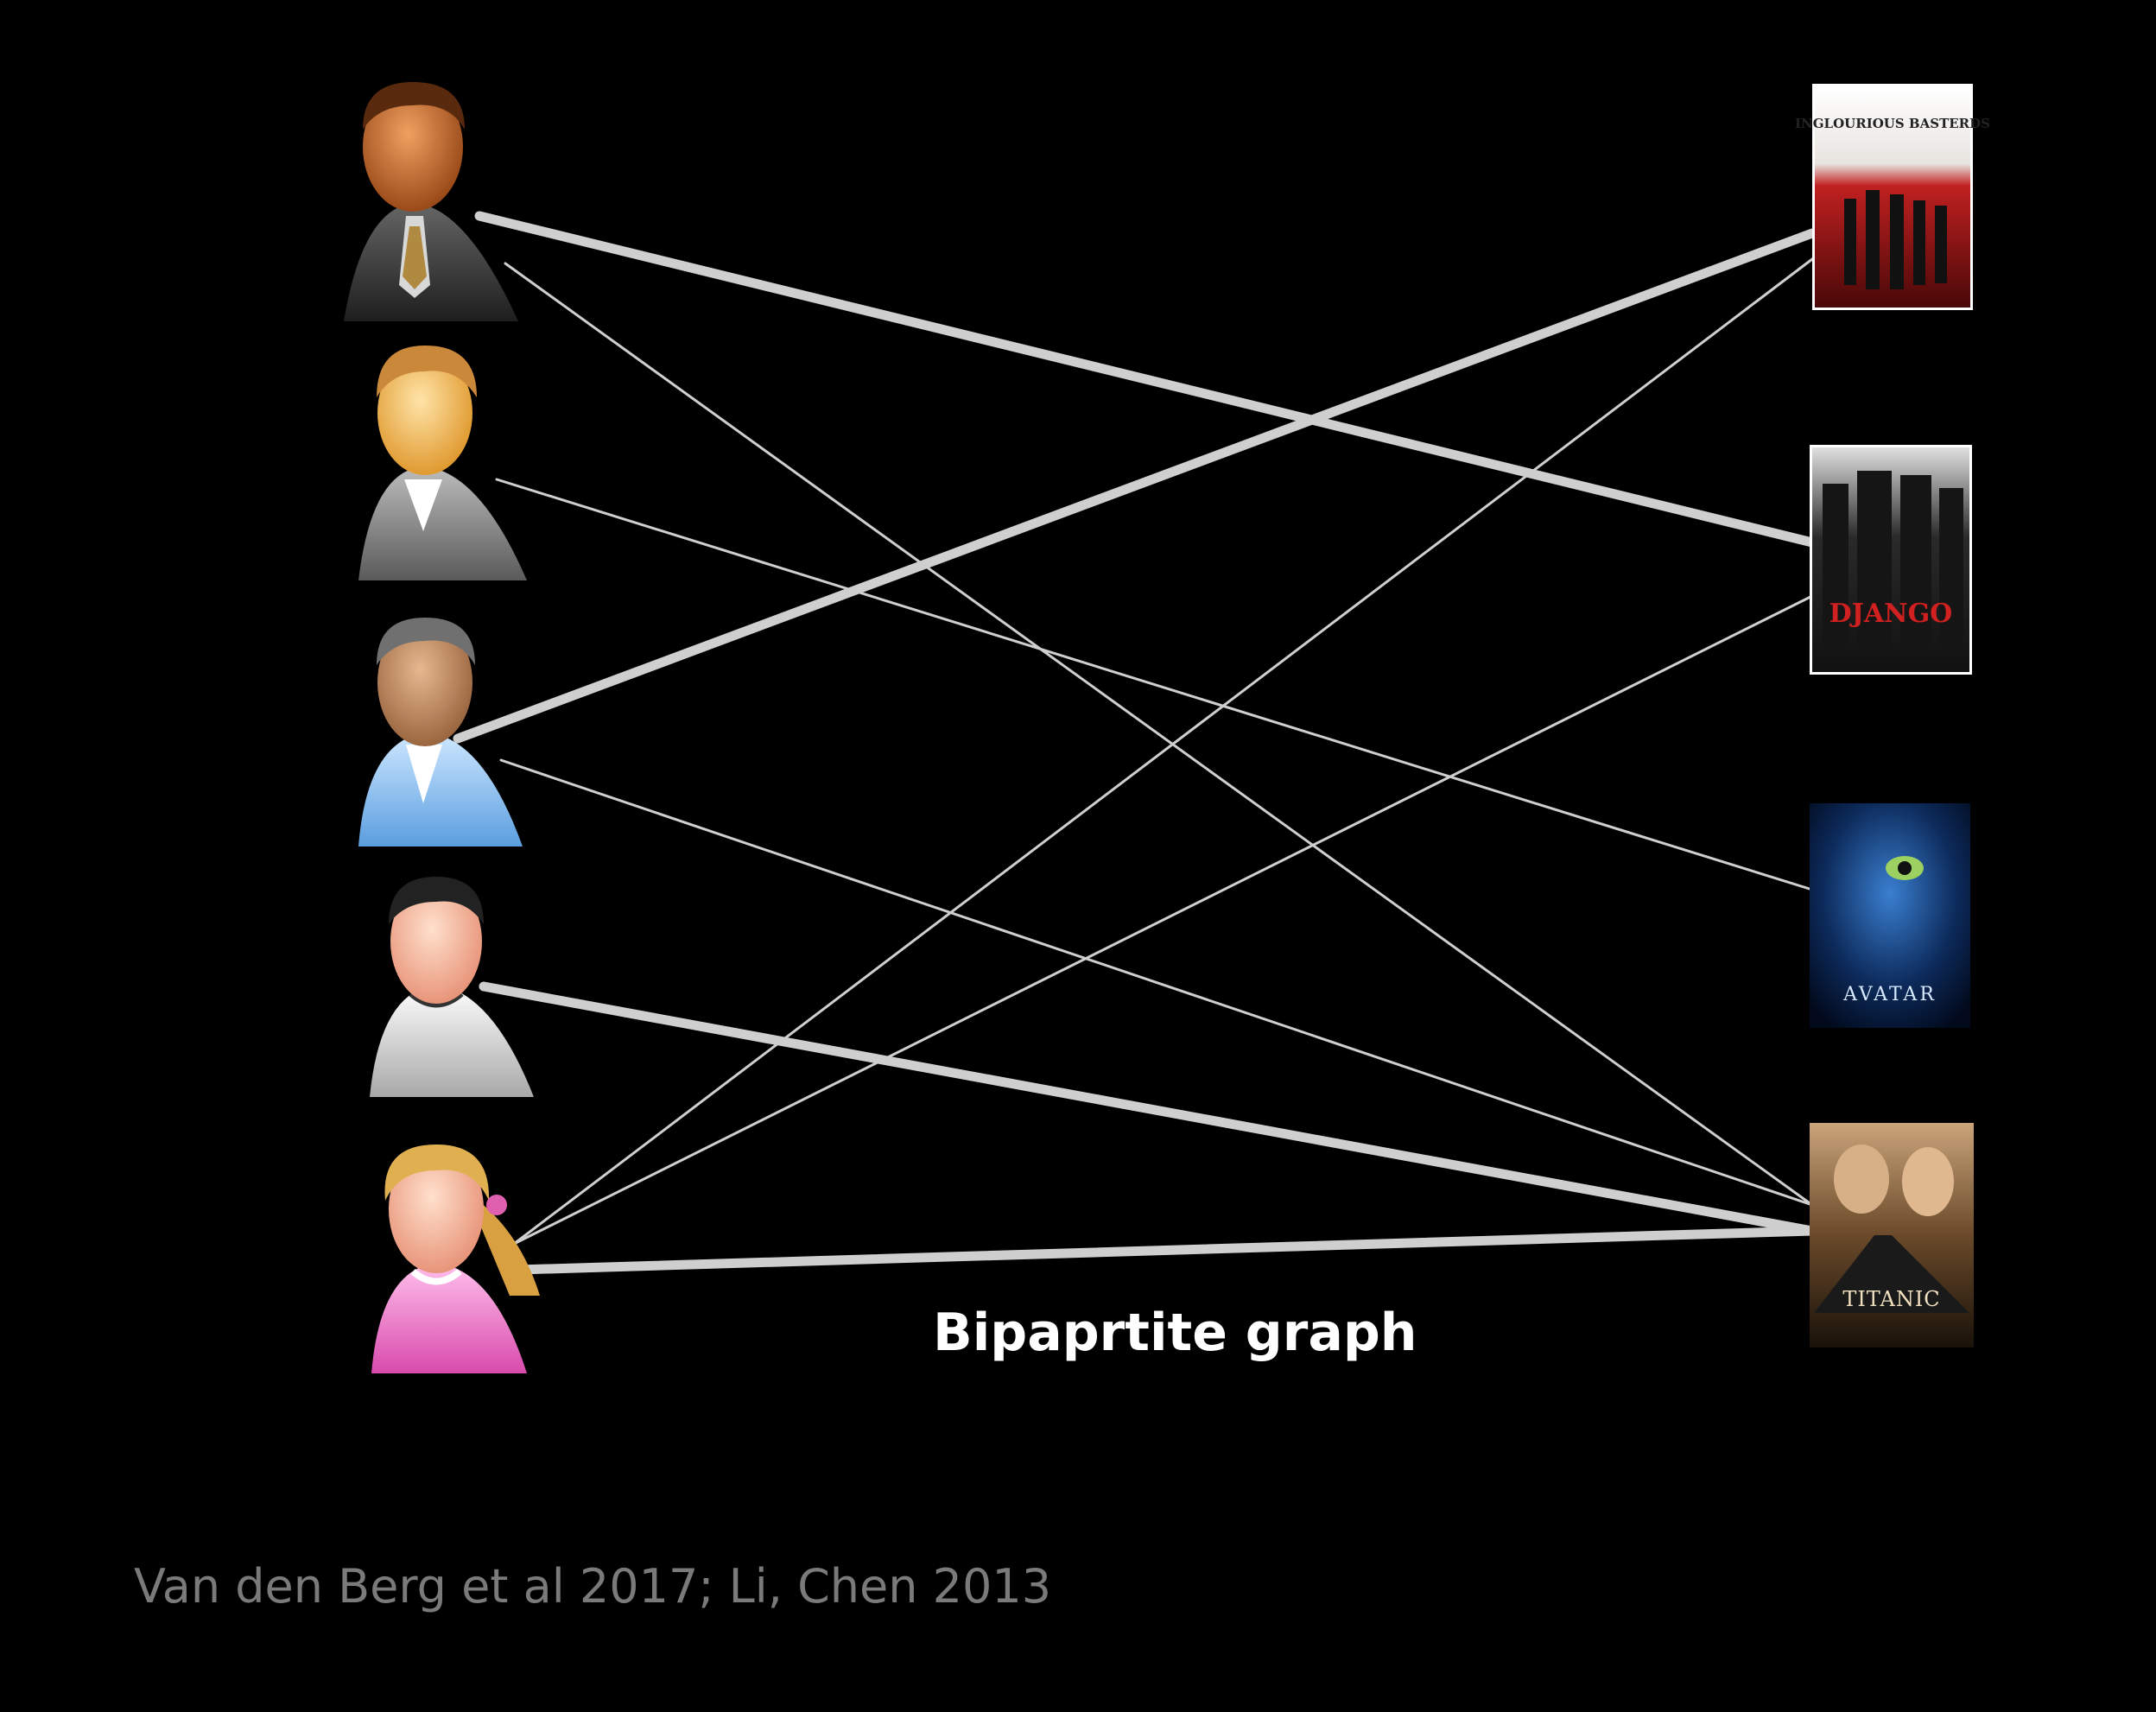  I want to click on django-poster: DJANGO, so click(1891, 560).